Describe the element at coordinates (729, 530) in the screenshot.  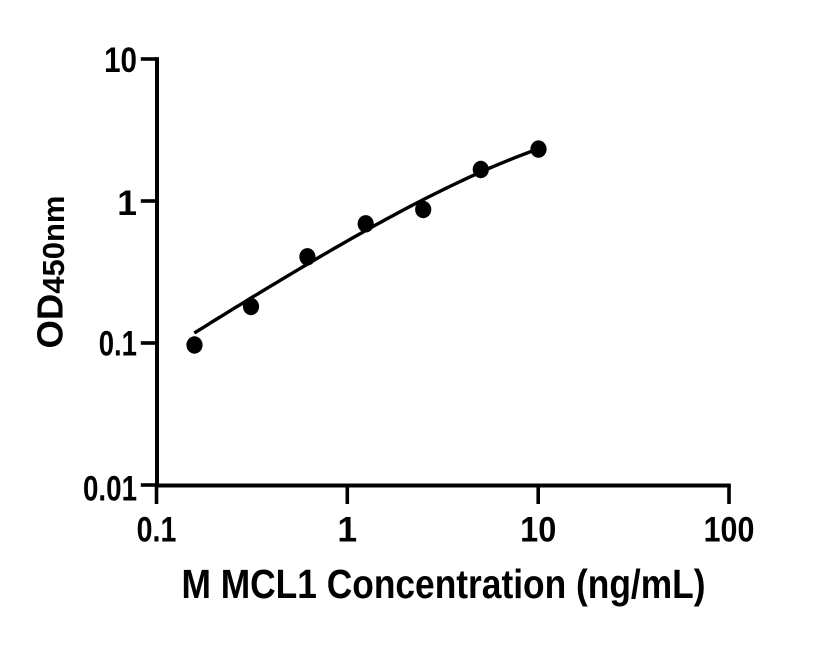
I see `svg-text: 100` at that location.